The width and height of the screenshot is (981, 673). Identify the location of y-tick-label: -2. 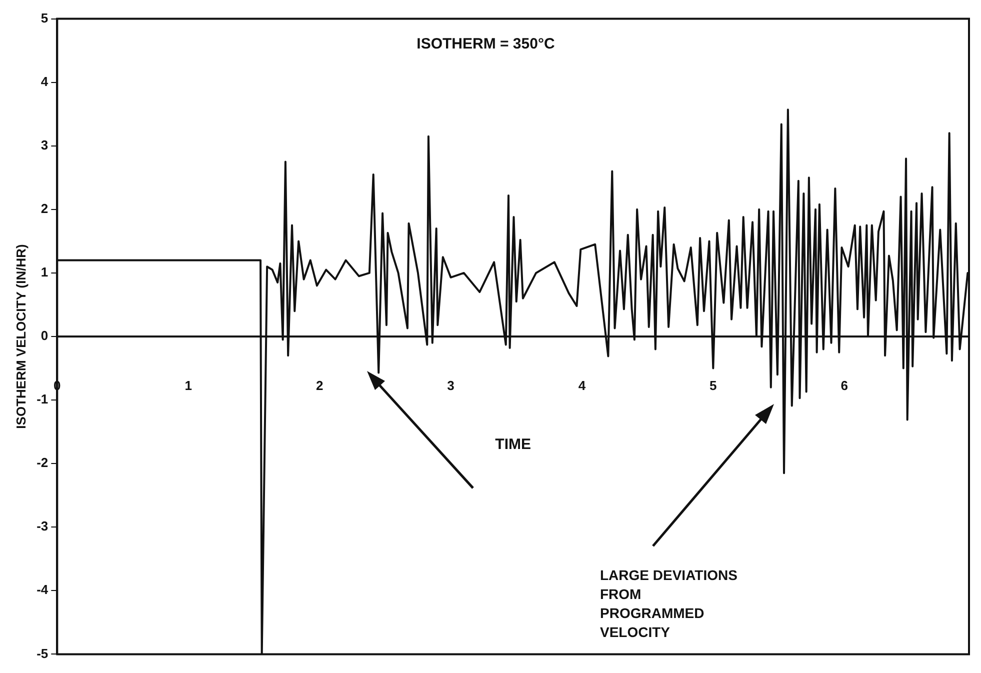
(42, 462).